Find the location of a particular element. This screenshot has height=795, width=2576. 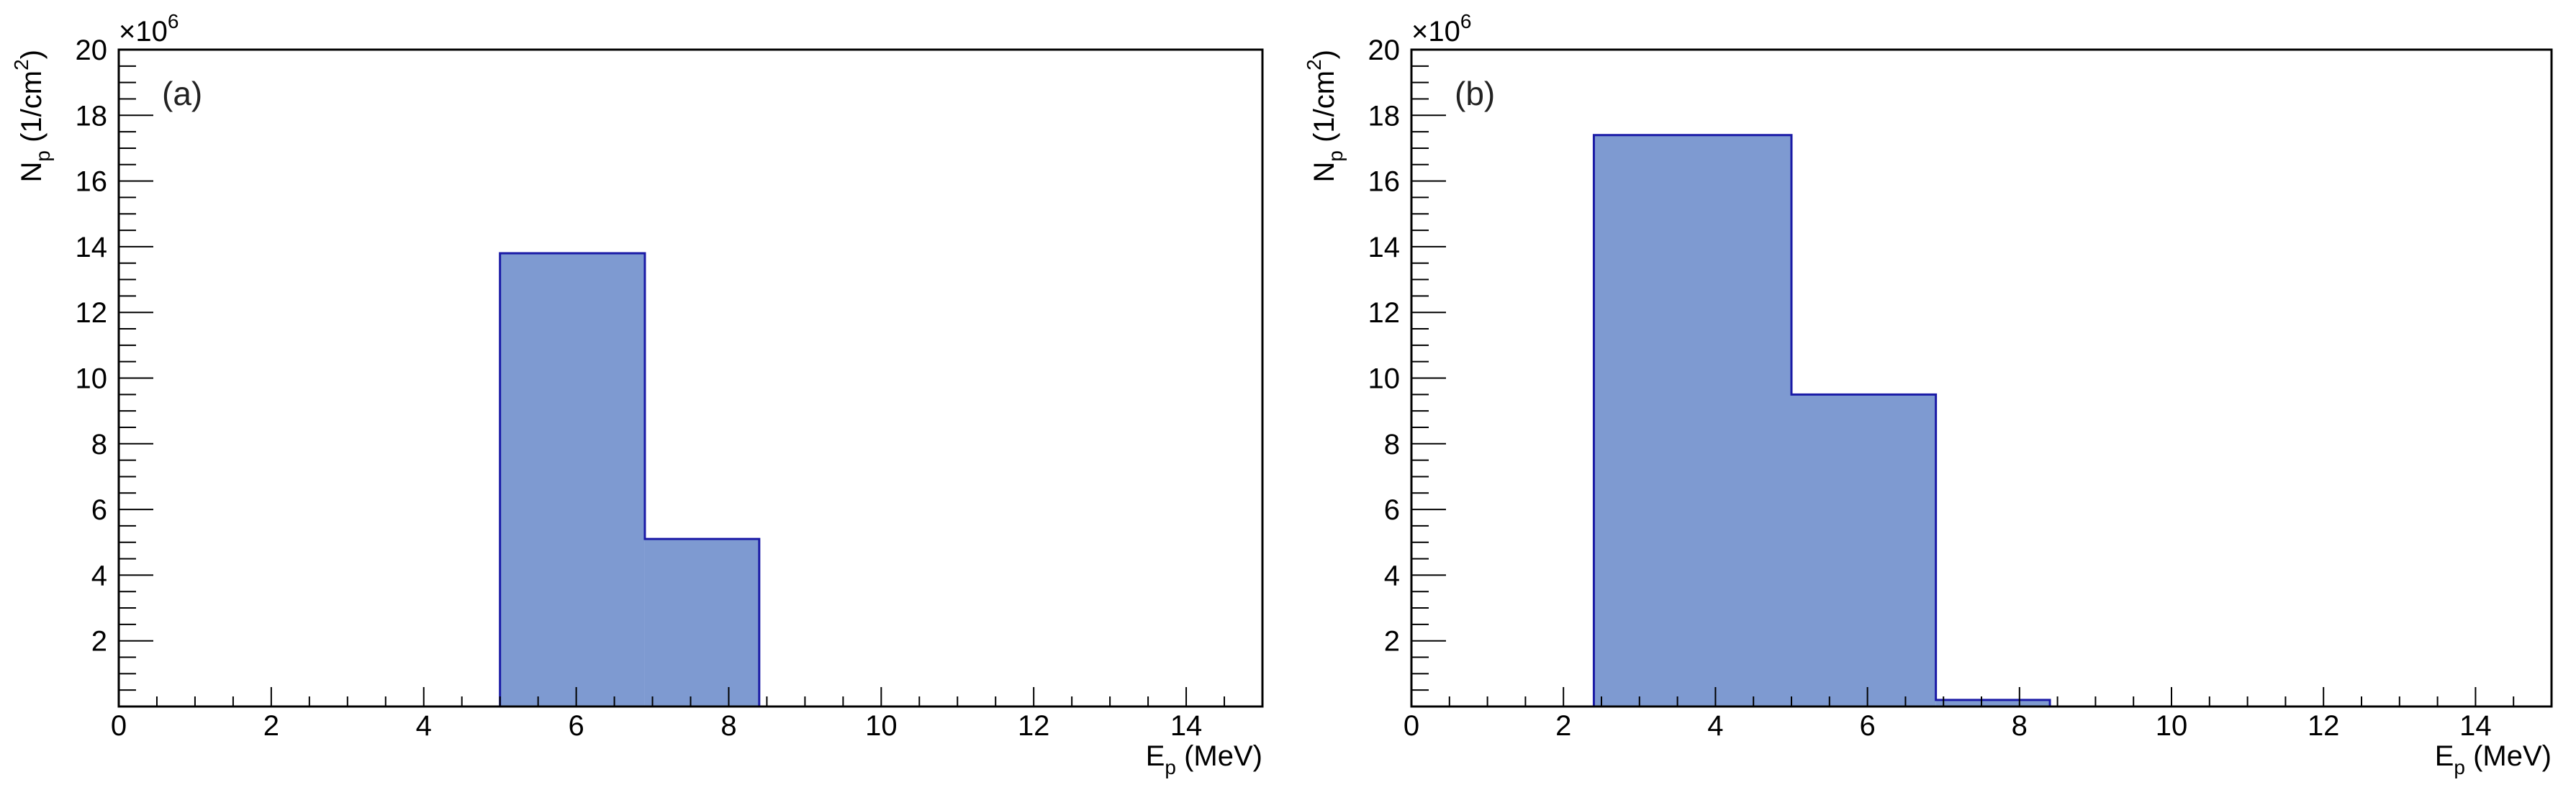

panel-label: (b) is located at coordinates (1475, 93).